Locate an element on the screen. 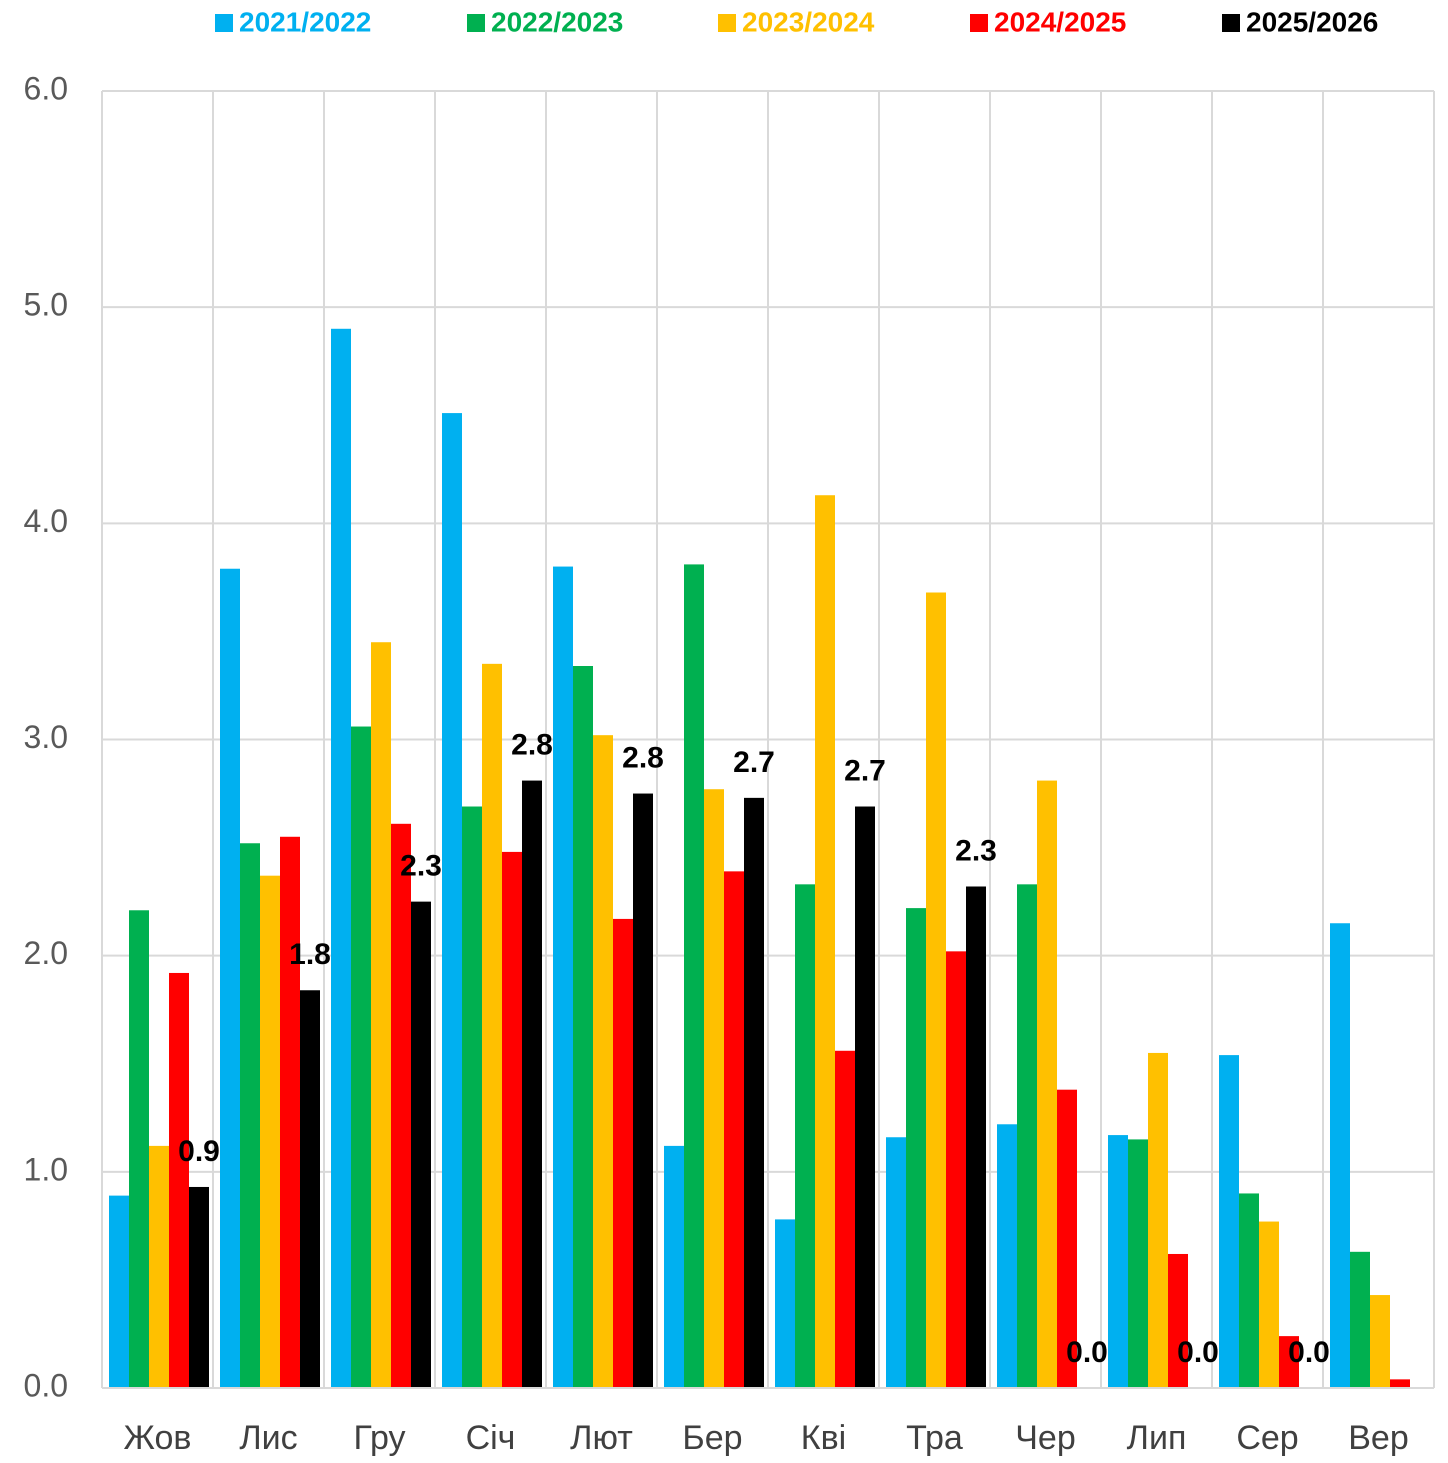  x-tick-label: Тра is located at coordinates (934, 1438).